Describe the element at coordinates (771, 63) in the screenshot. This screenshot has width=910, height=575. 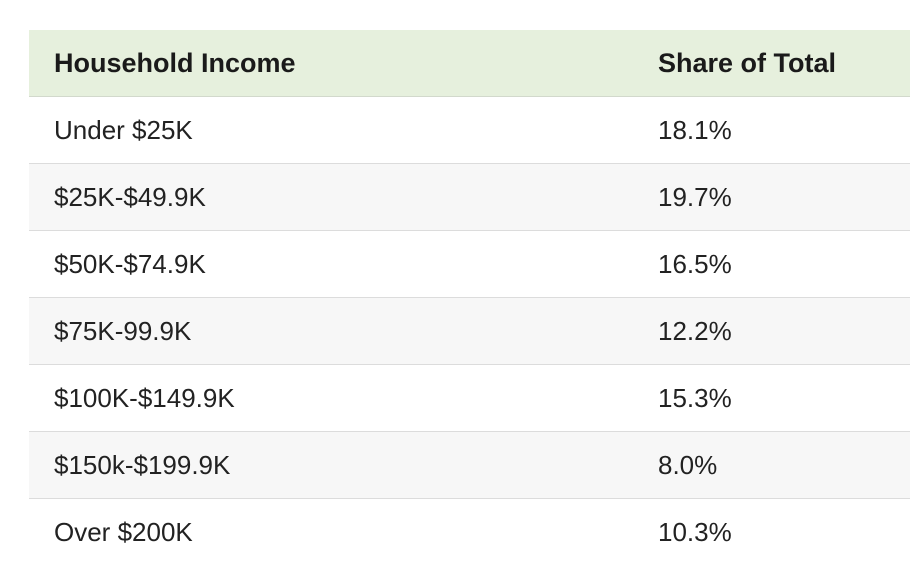
I see `header-share-of-total: Share of Total` at that location.